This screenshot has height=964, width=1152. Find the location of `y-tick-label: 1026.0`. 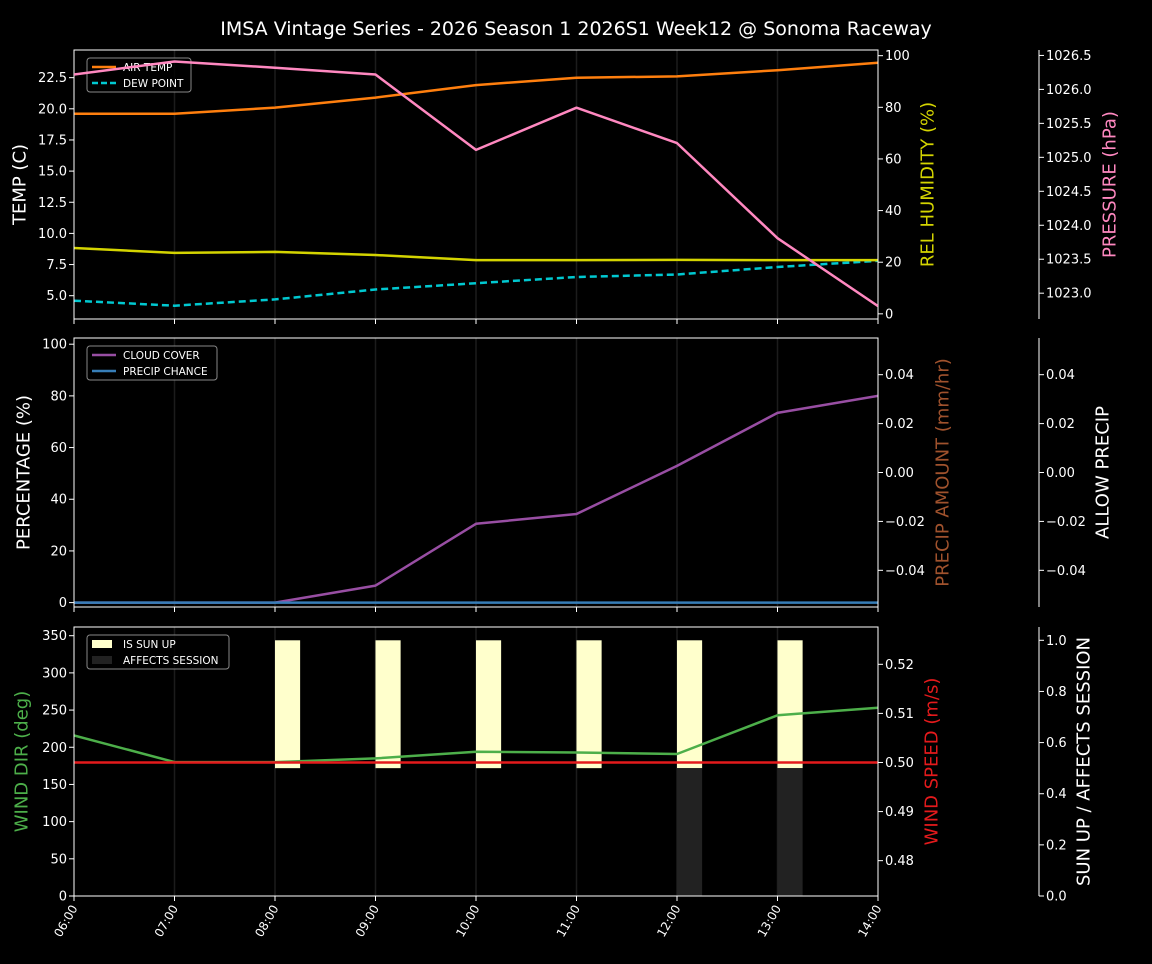

y-tick-label: 1026.0 is located at coordinates (1069, 90).